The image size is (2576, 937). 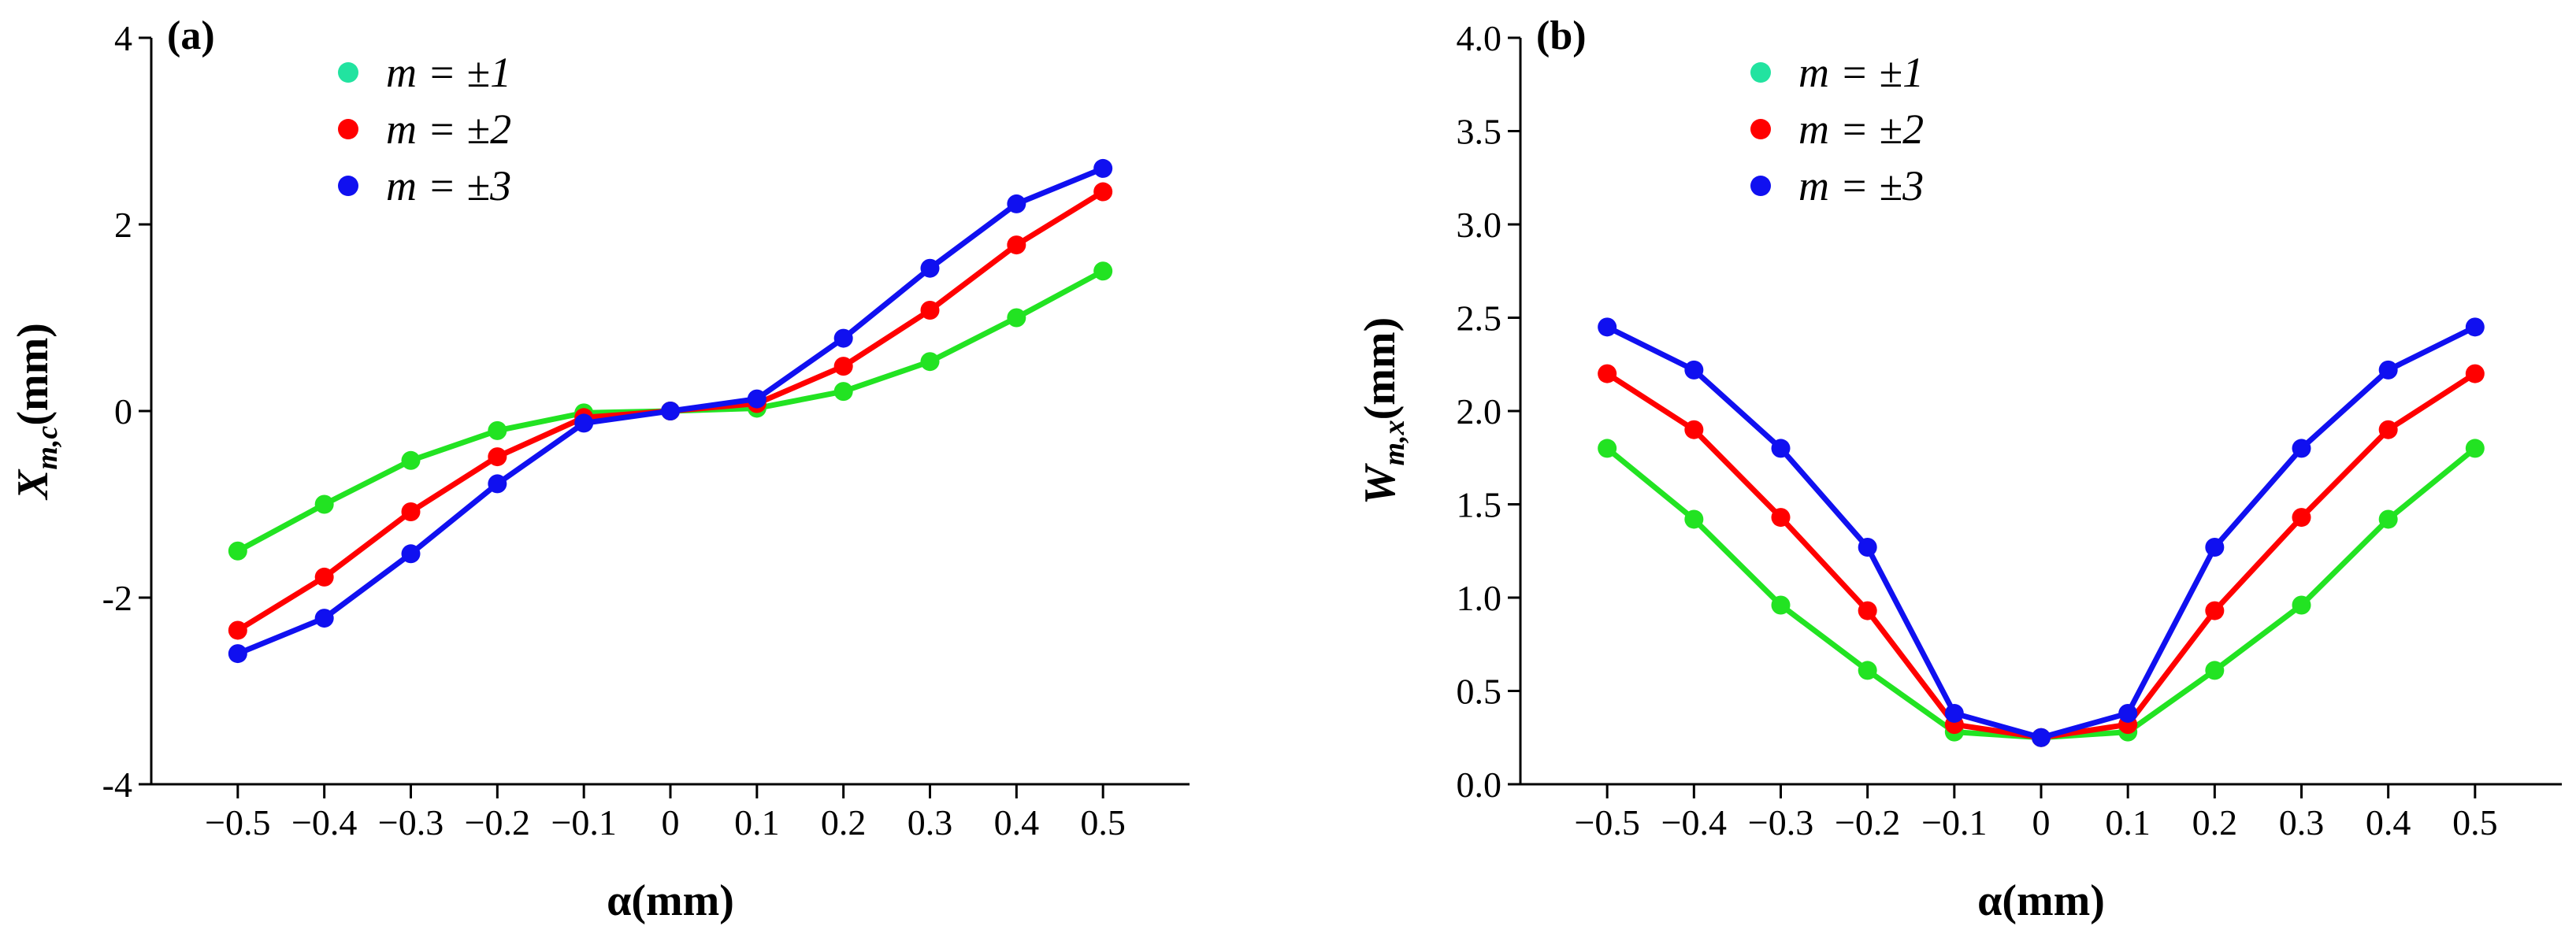 What do you see at coordinates (930, 822) in the screenshot?
I see `chart-0-x-tick-label: 0.3` at bounding box center [930, 822].